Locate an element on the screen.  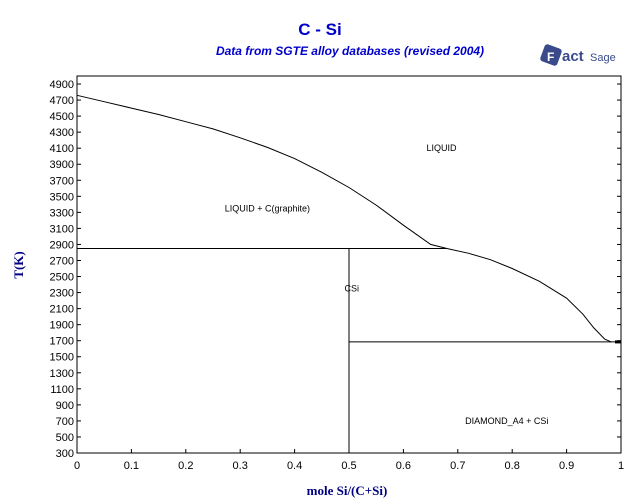
y-tick-label: 2900 is located at coordinates (62, 245).